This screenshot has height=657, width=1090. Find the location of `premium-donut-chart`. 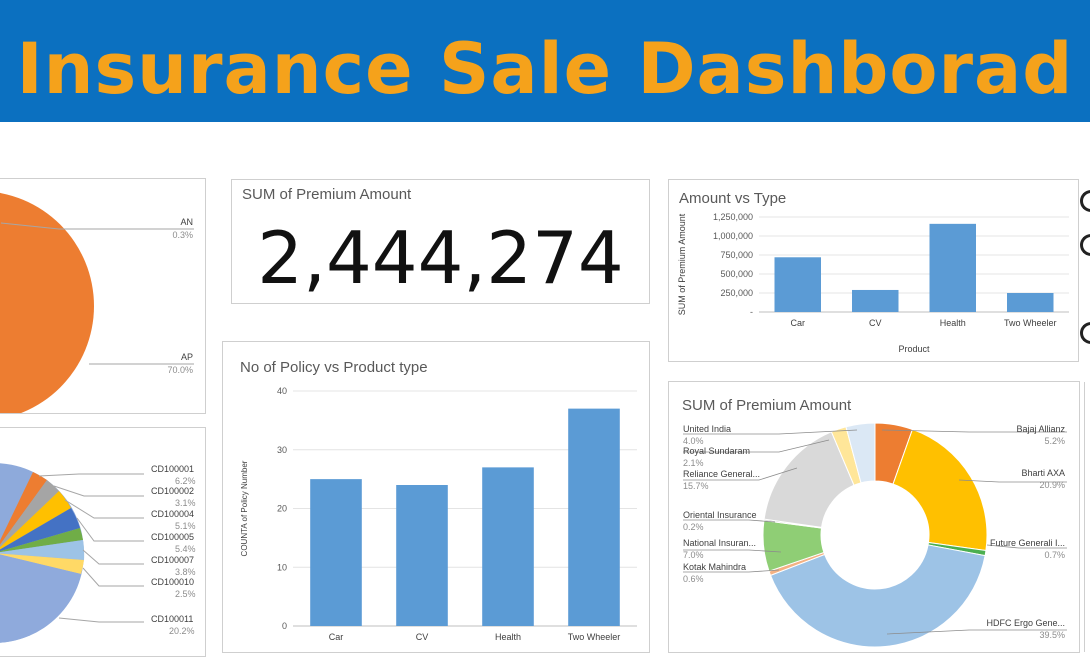

premium-donut-chart is located at coordinates (875, 535).